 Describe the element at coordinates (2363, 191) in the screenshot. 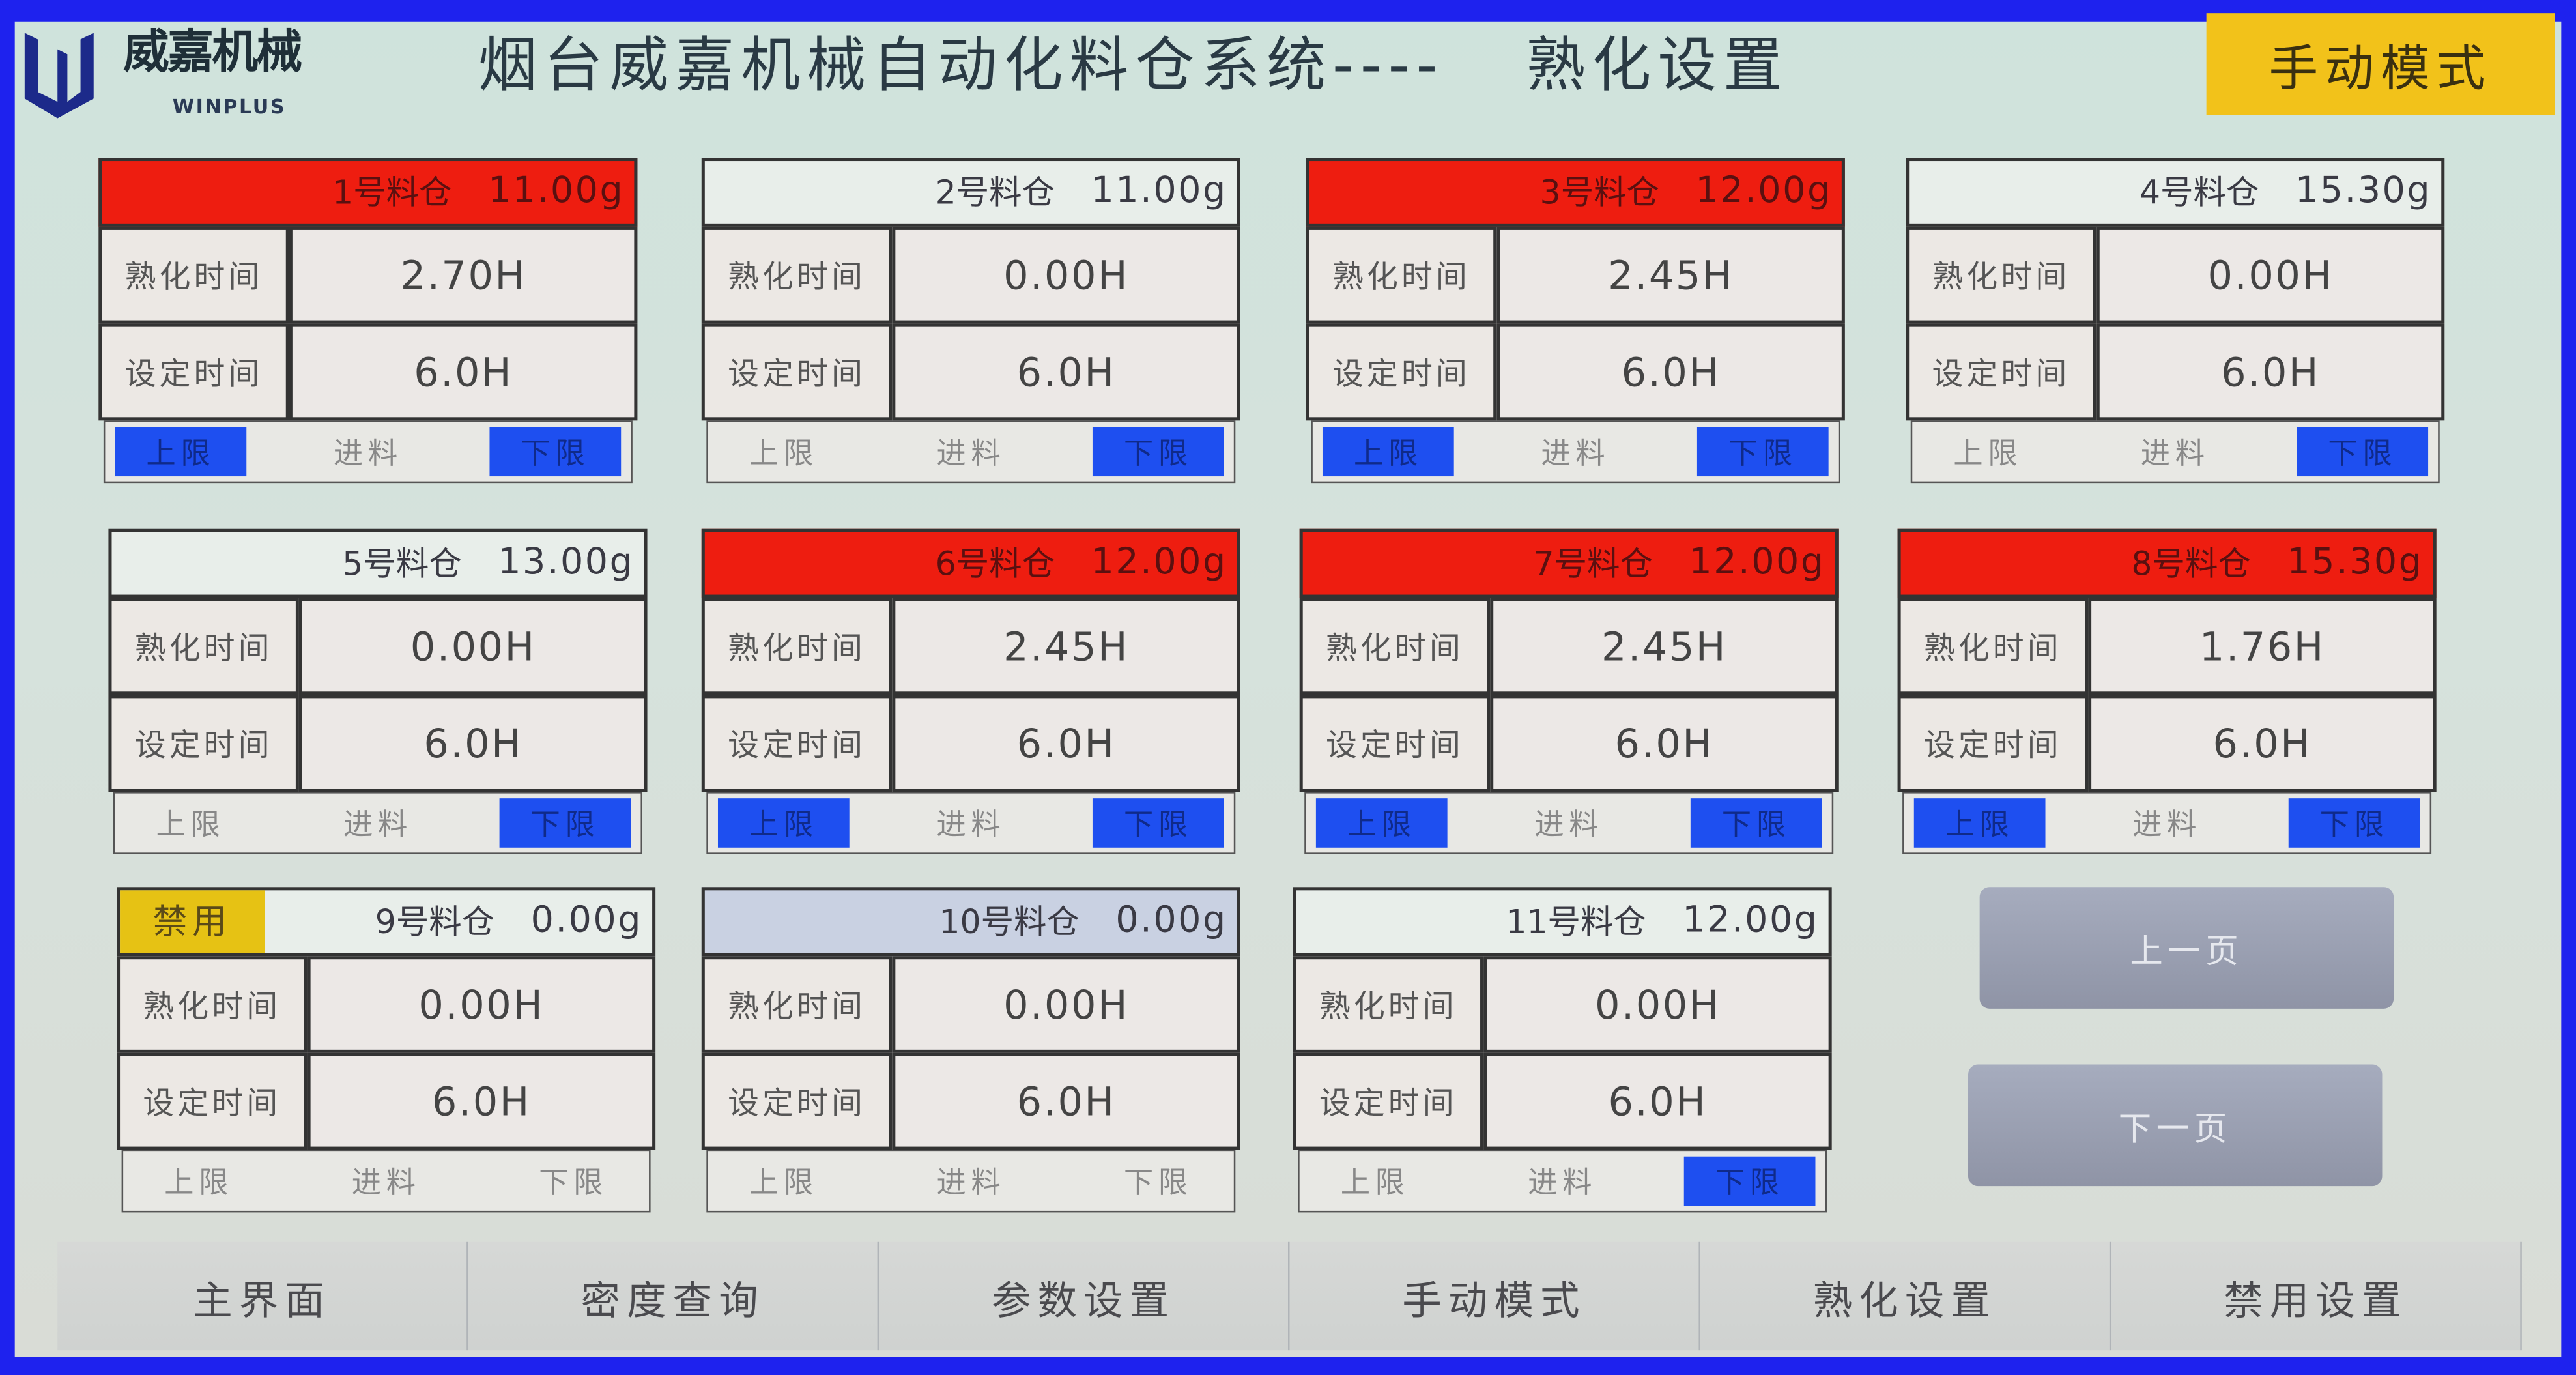

I see `bin-weight: 15.30g` at that location.